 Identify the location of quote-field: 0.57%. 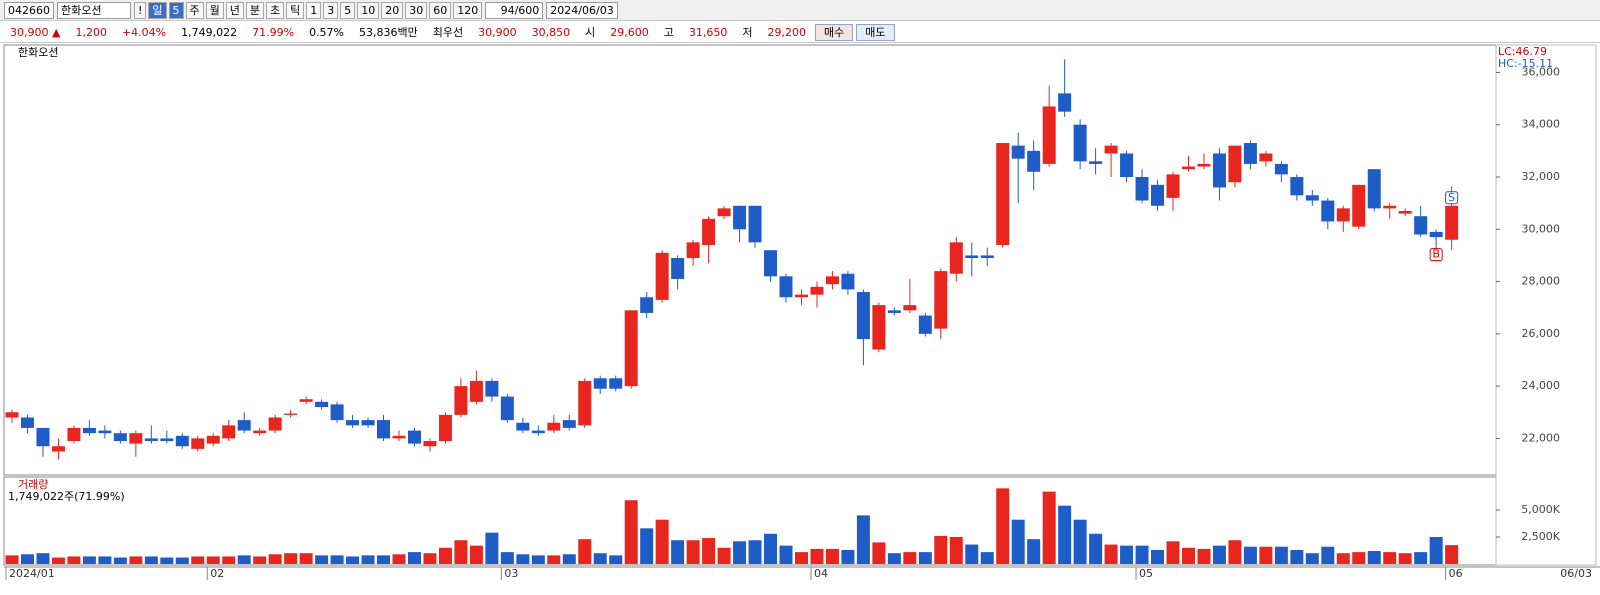
(327, 32).